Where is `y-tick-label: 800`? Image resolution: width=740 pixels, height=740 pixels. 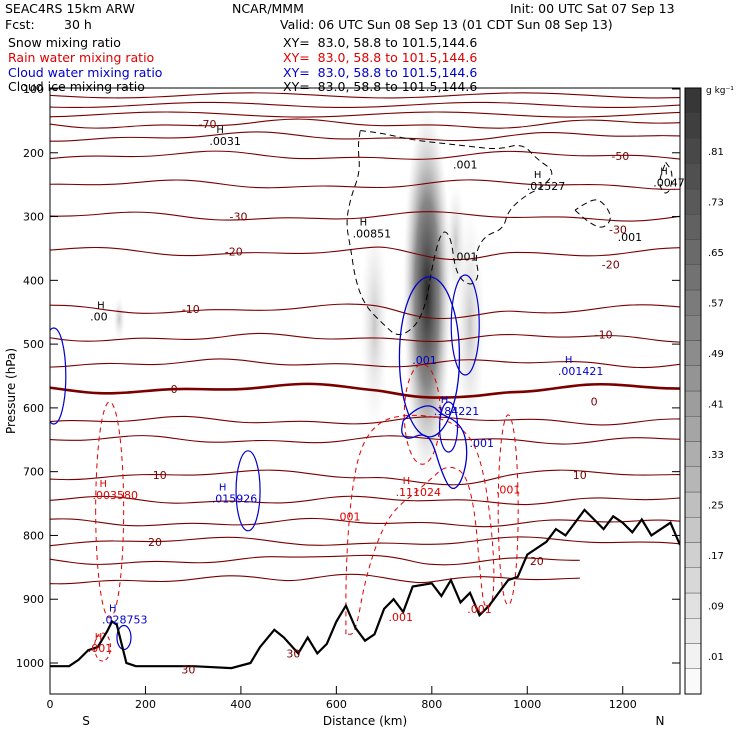
y-tick-label: 800 is located at coordinates (33, 535).